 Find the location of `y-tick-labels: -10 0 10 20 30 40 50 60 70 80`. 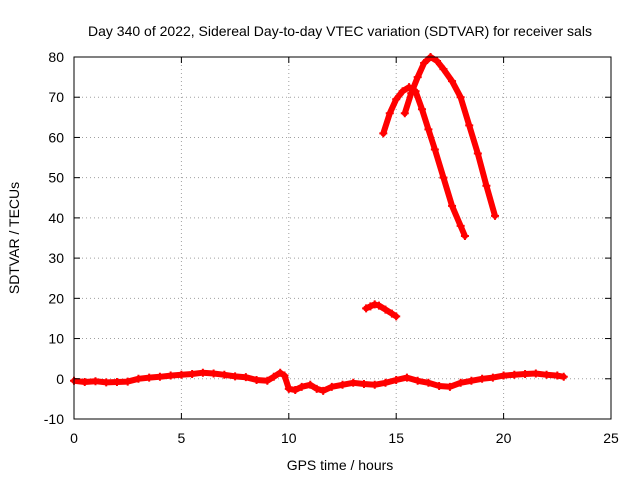

y-tick-labels: -10 0 10 20 30 40 50 60 70 80 is located at coordinates (54, 238).